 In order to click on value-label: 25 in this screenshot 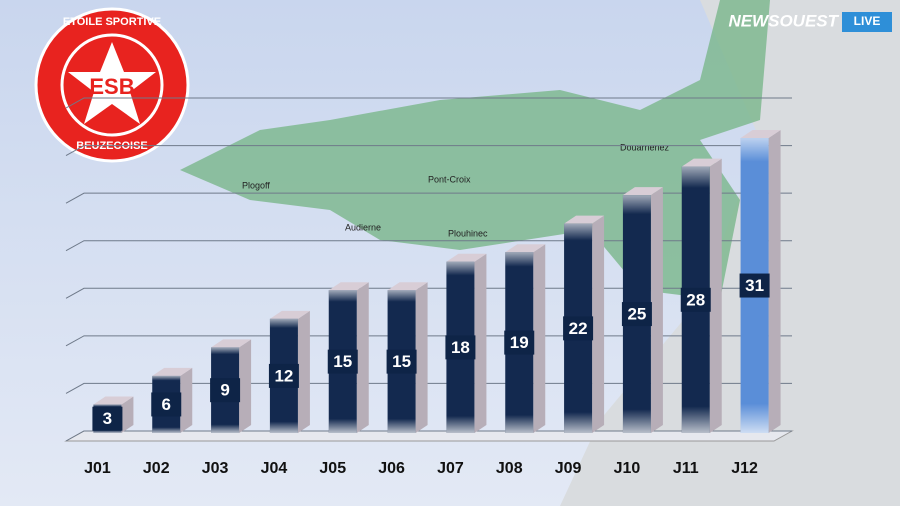, I will do `click(636, 314)`.